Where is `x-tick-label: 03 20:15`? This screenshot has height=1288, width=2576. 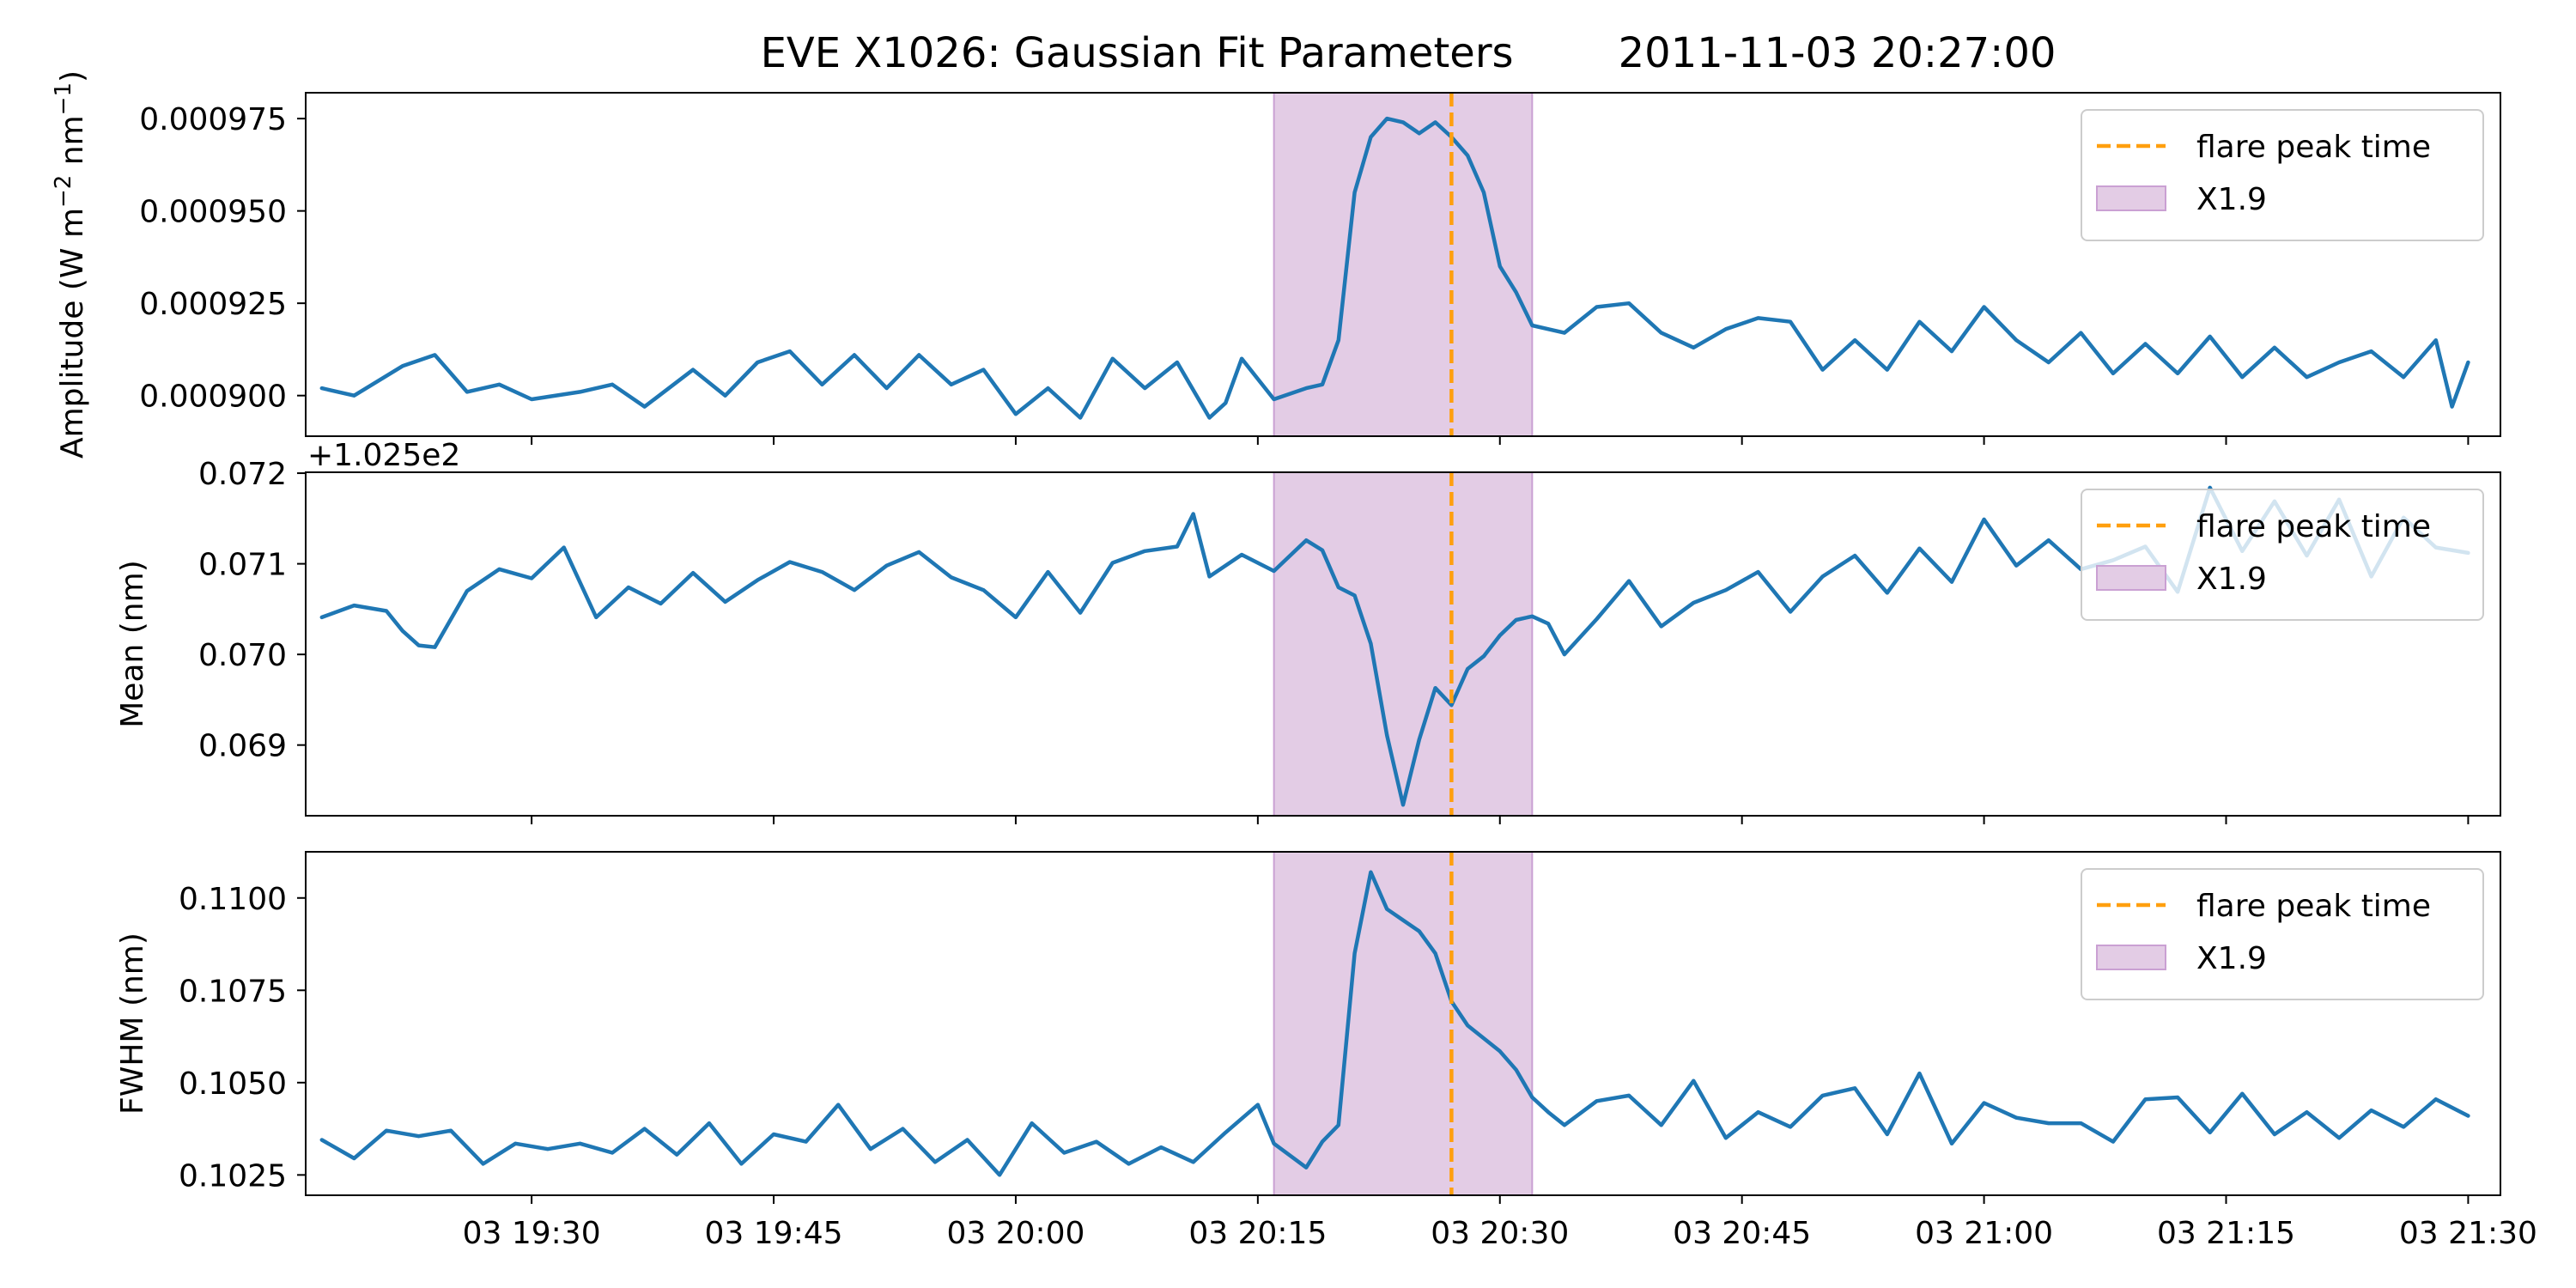
x-tick-label: 03 20:15 is located at coordinates (1257, 1233).